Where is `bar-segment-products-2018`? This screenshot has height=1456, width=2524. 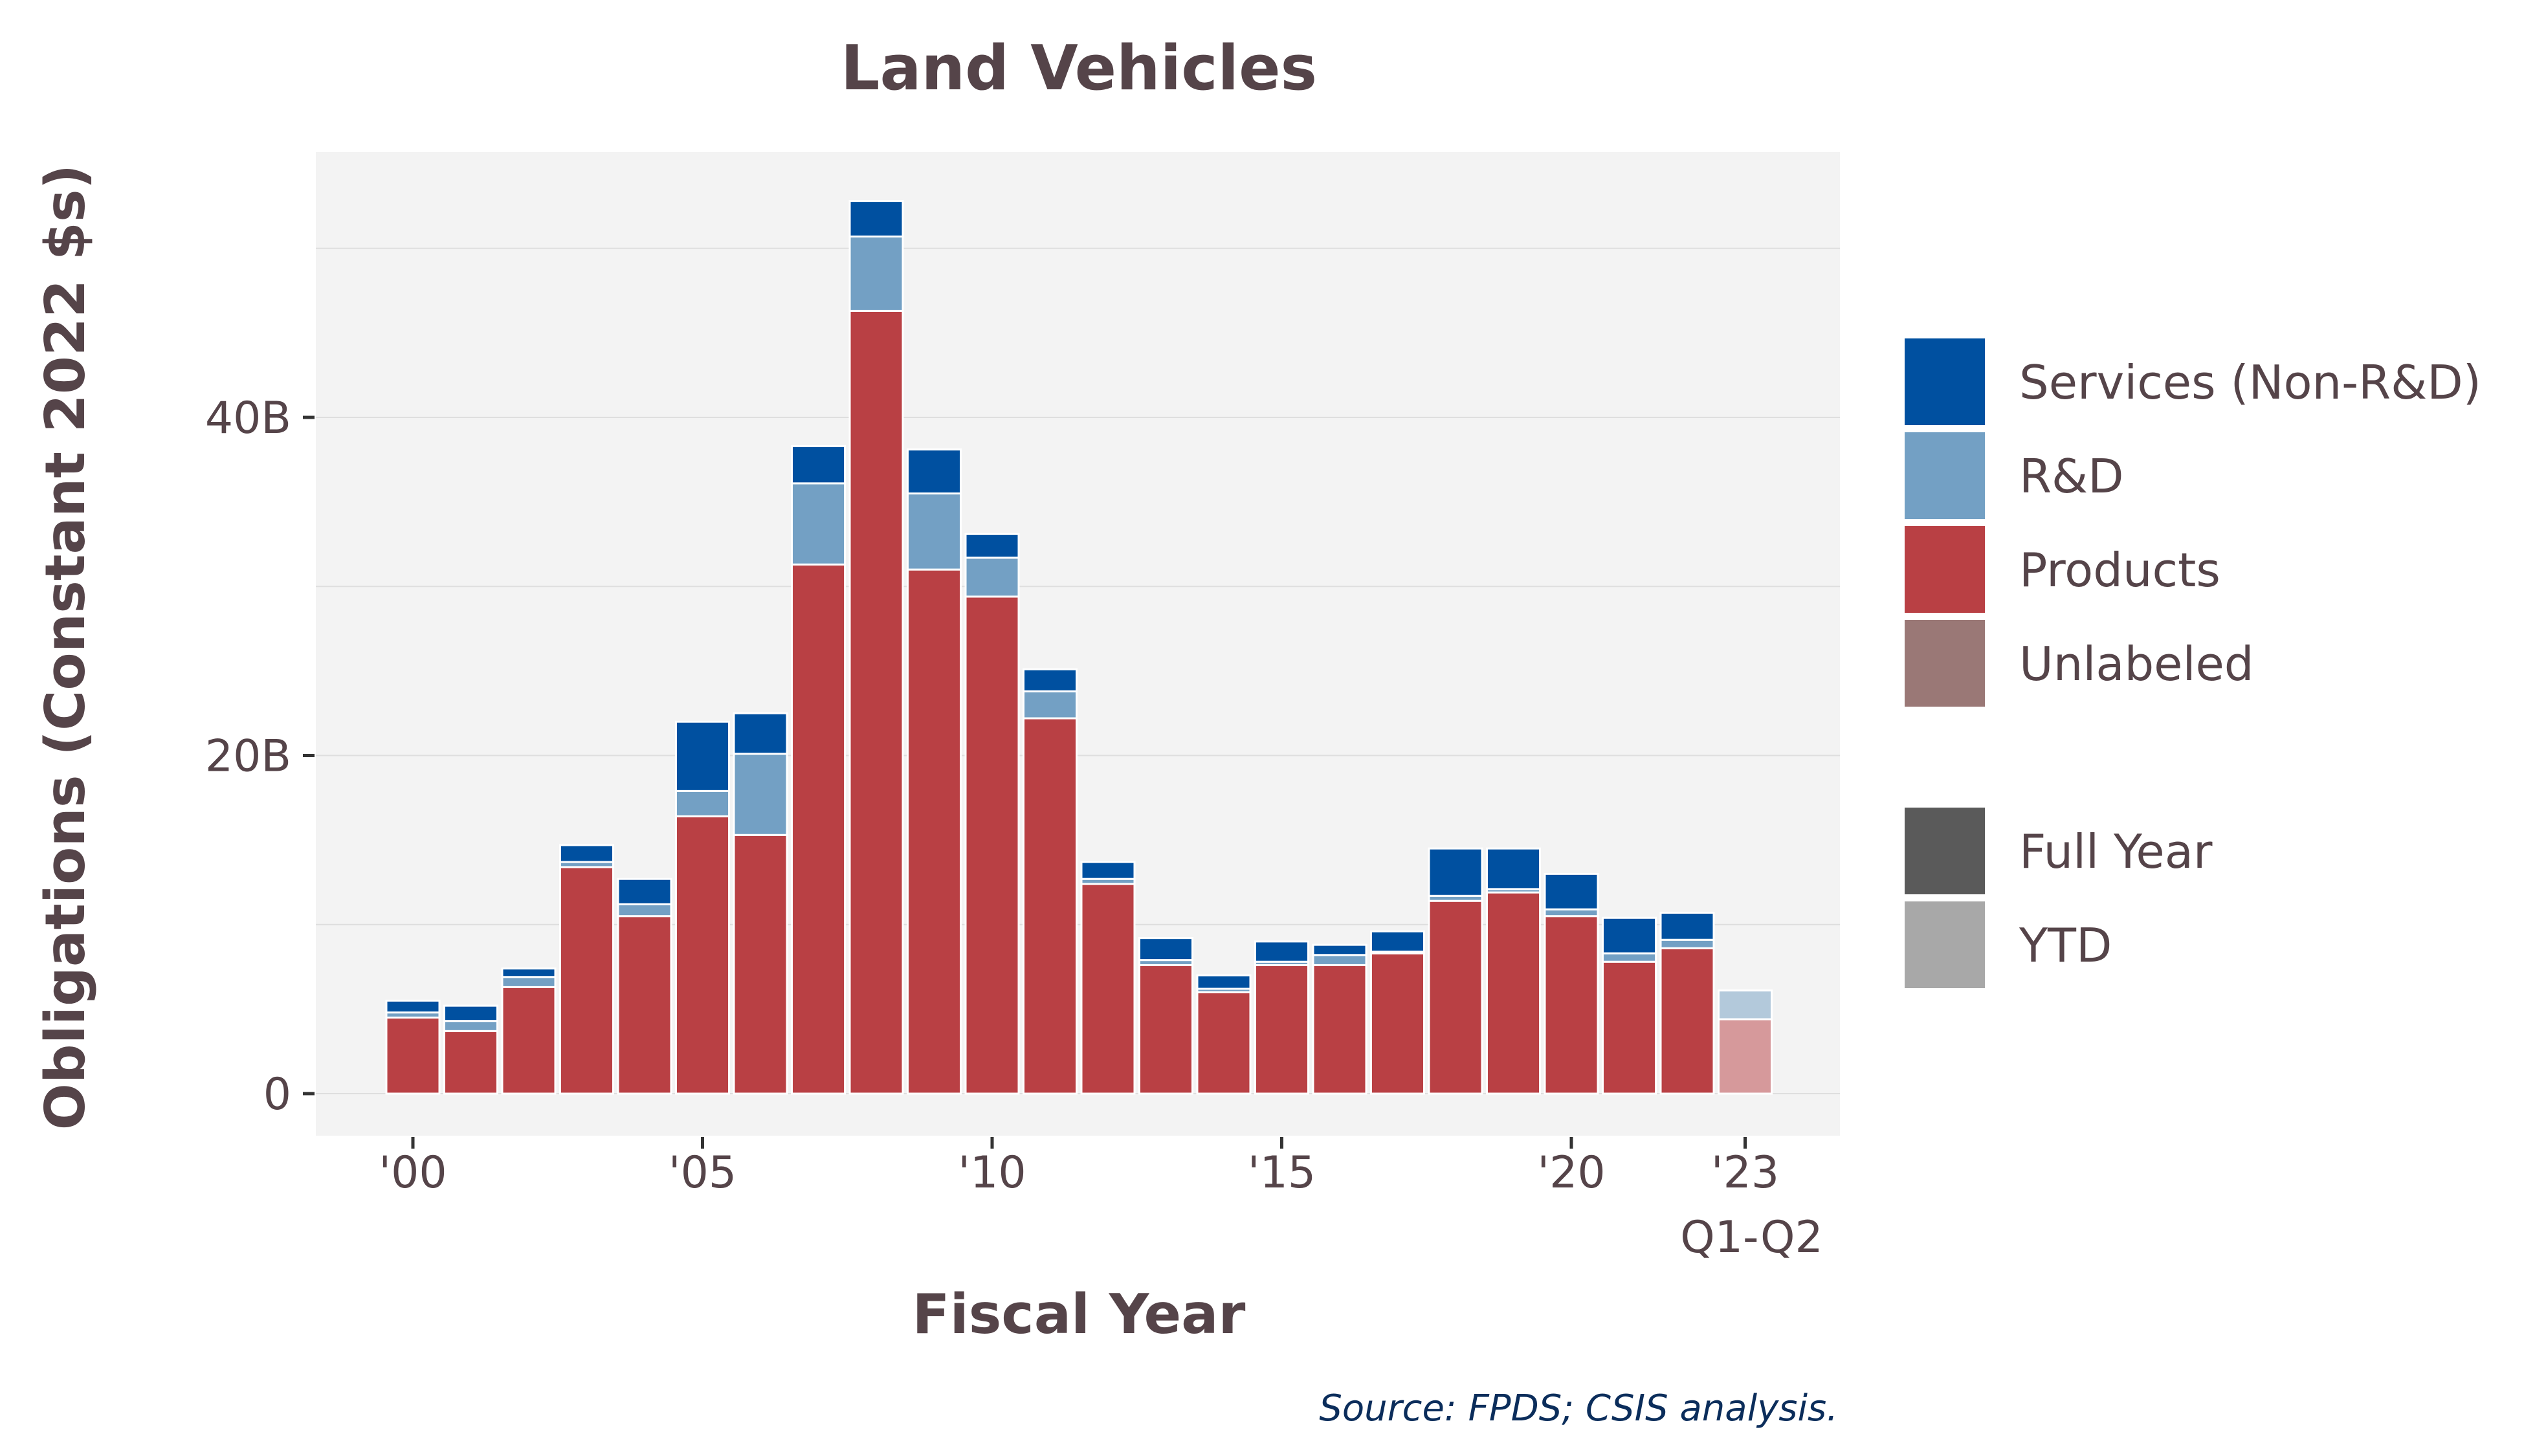 bar-segment-products-2018 is located at coordinates (1455, 997).